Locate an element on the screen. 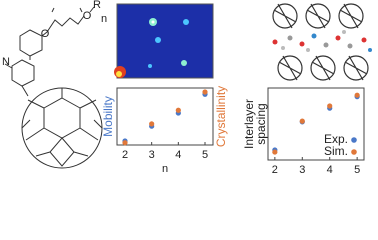 The width and height of the screenshot is (378, 240). legend-label: Sim. is located at coordinates (336, 151).